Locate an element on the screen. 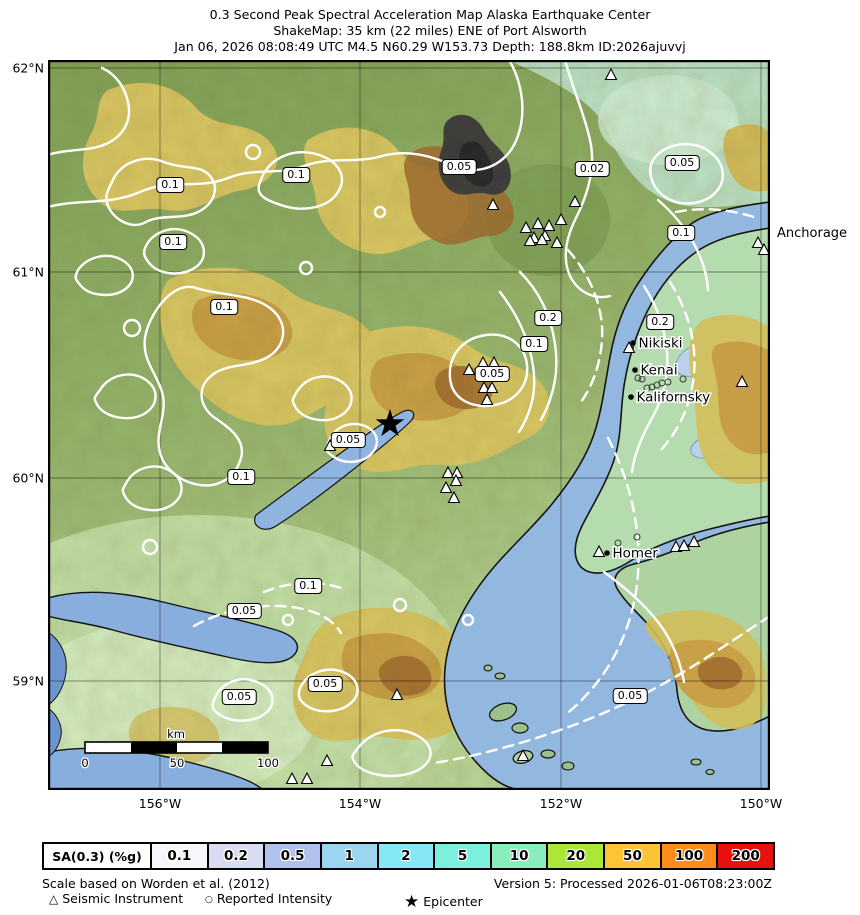  lon-tick-label: 154°W is located at coordinates (360, 803).